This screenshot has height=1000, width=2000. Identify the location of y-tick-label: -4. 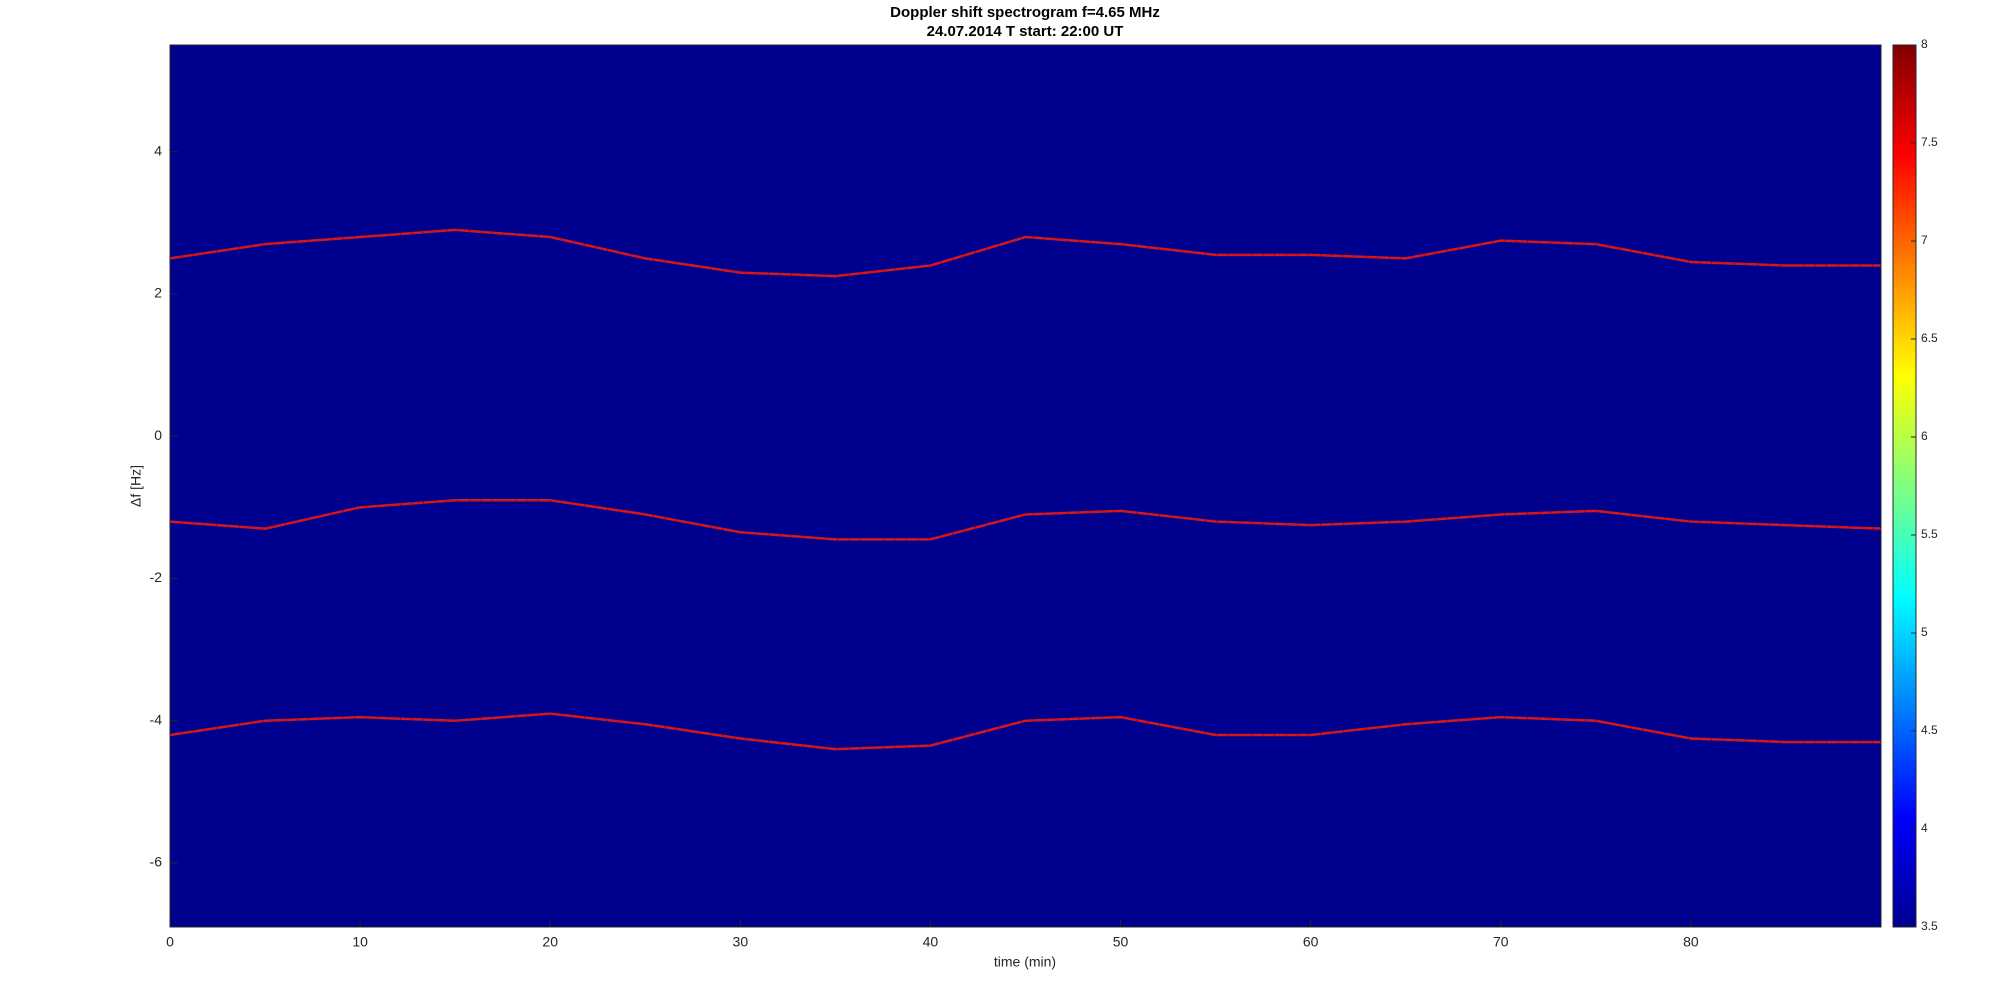
(156, 719).